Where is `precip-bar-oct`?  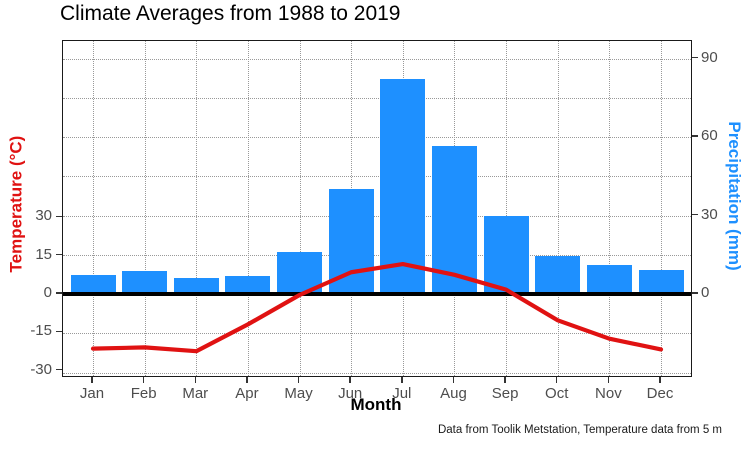
precip-bar-oct is located at coordinates (558, 275).